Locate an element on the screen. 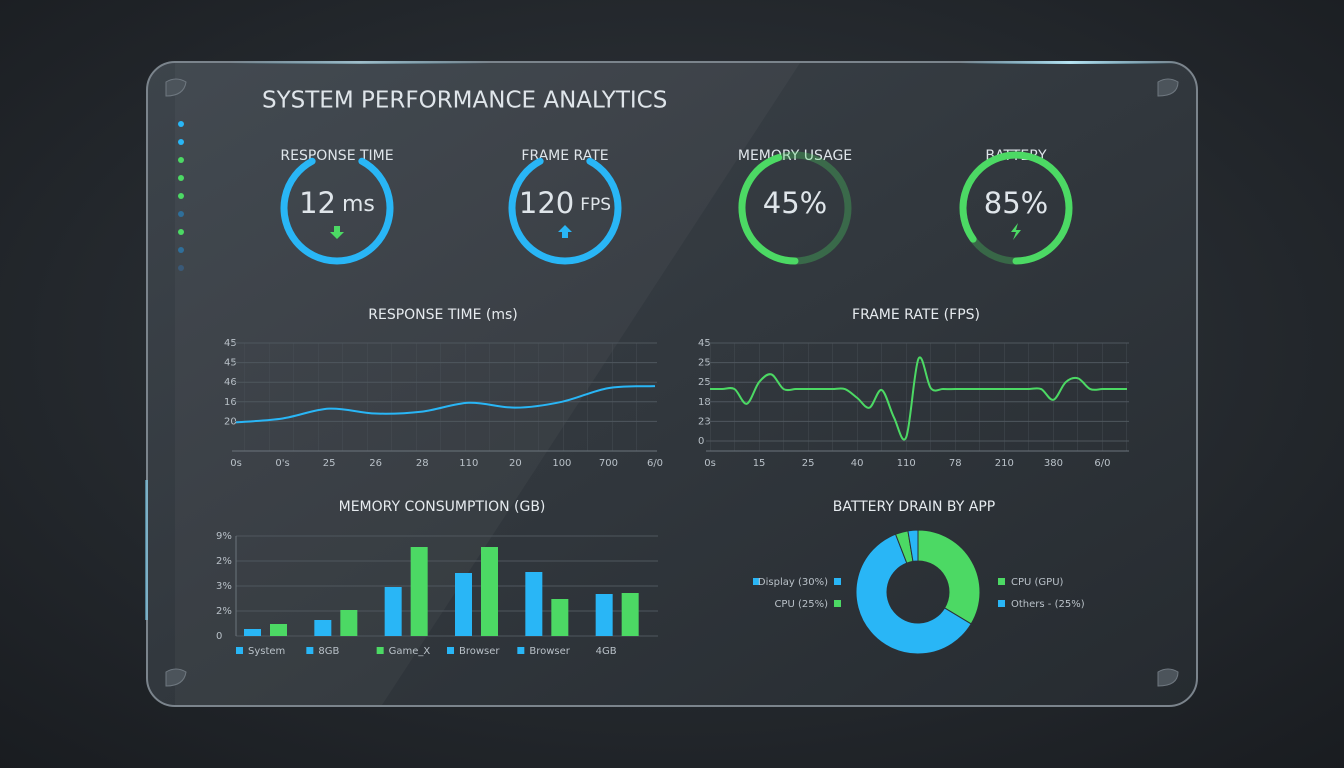  legend-label: Others - (25%) is located at coordinates (1048, 604).